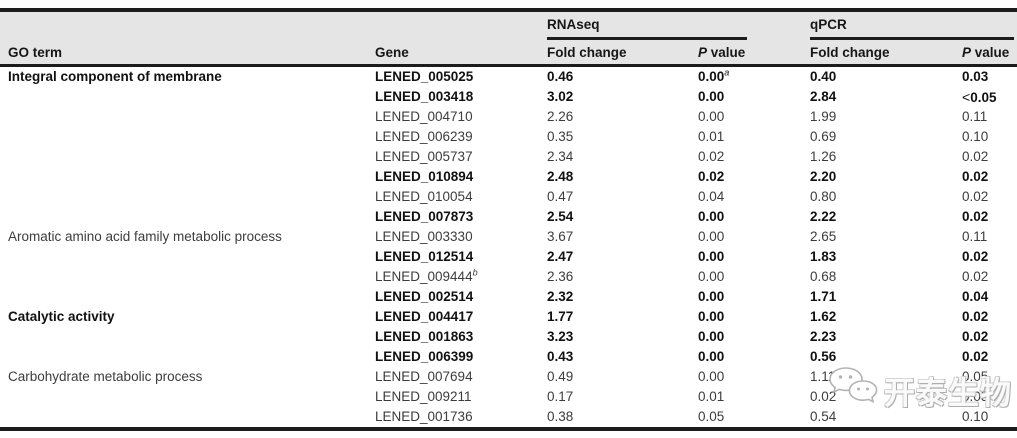 The height and width of the screenshot is (438, 1017). What do you see at coordinates (392, 52) in the screenshot?
I see `column-header-gene: Gene` at bounding box center [392, 52].